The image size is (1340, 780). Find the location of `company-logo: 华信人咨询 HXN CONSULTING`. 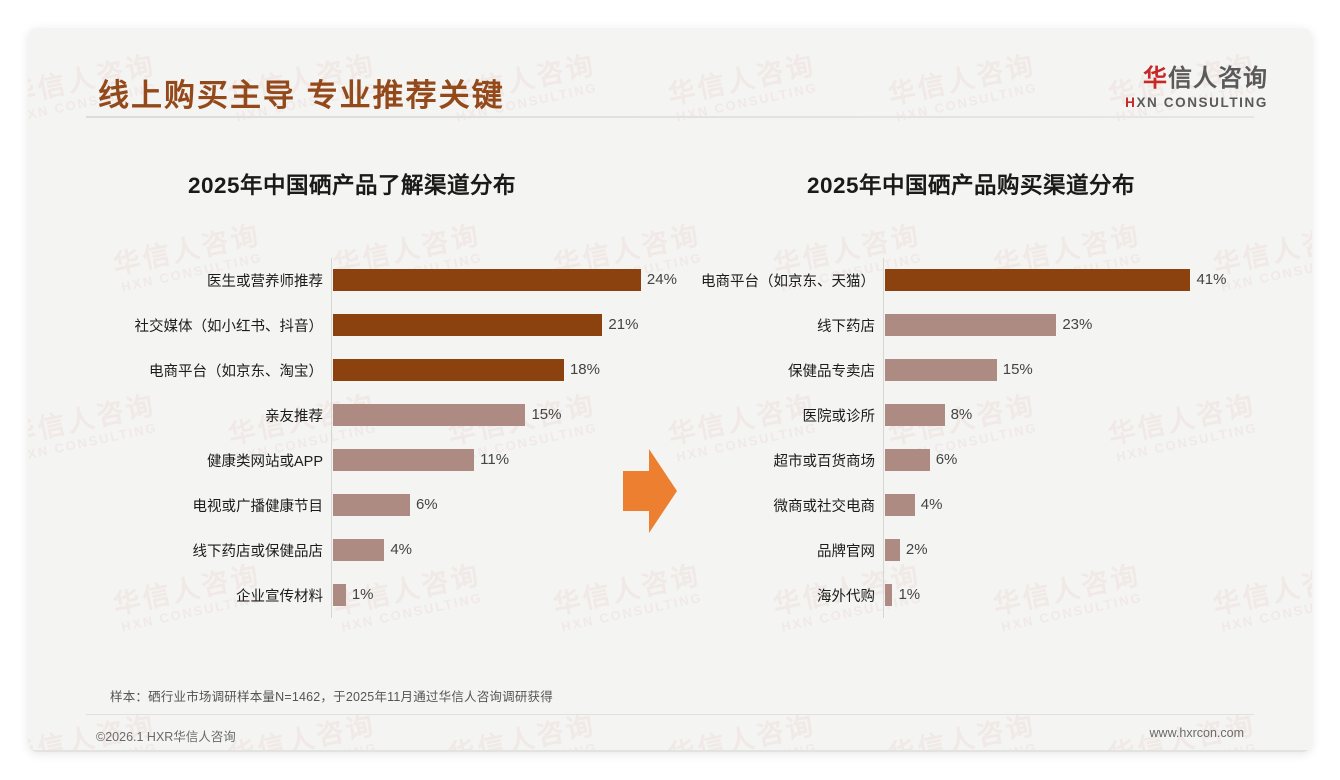

company-logo: 华信人咨询 HXN CONSULTING is located at coordinates (1196, 87).